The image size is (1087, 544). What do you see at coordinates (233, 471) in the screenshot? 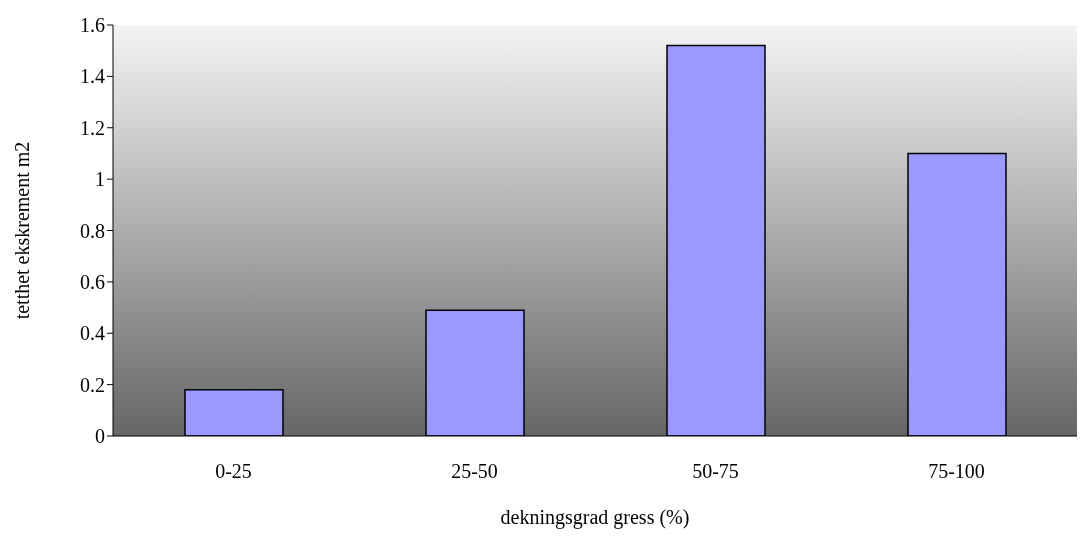
I see `x-tick-label: 0-25` at bounding box center [233, 471].